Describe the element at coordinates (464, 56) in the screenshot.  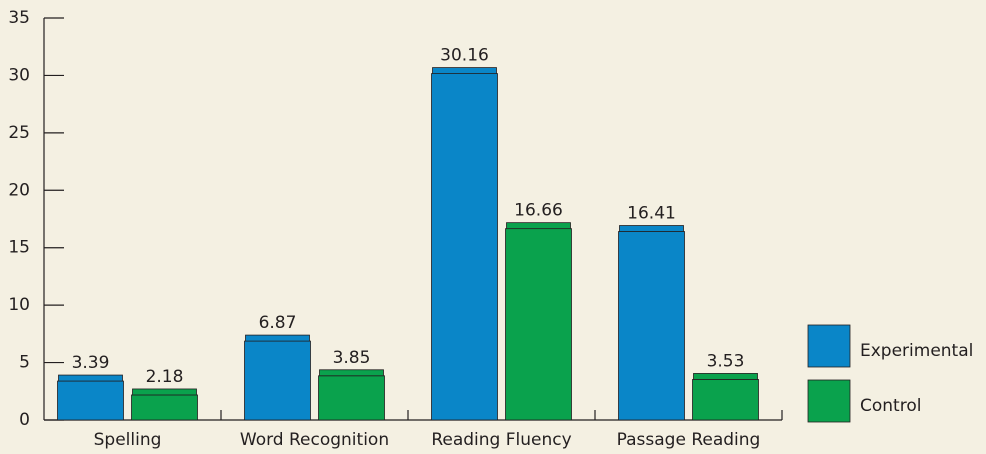
I see `value-label: 30.16` at that location.